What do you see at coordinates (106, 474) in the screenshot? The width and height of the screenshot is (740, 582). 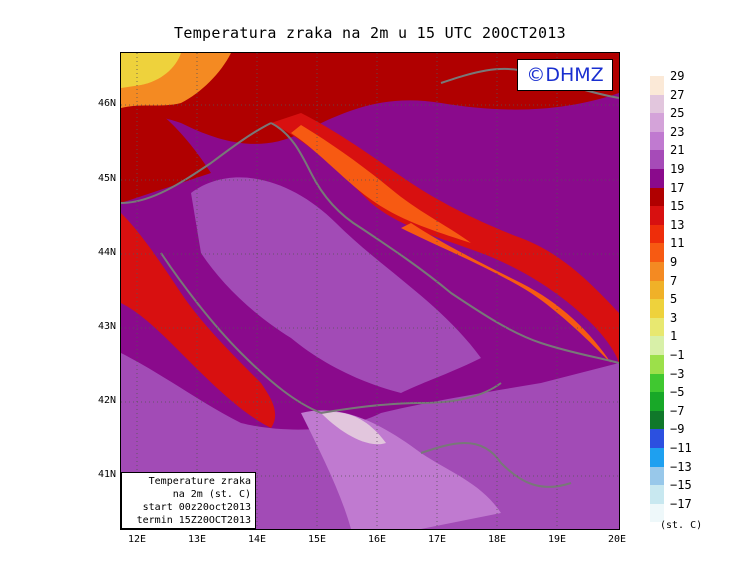 I see `lat-label-41n: 41N` at bounding box center [106, 474].